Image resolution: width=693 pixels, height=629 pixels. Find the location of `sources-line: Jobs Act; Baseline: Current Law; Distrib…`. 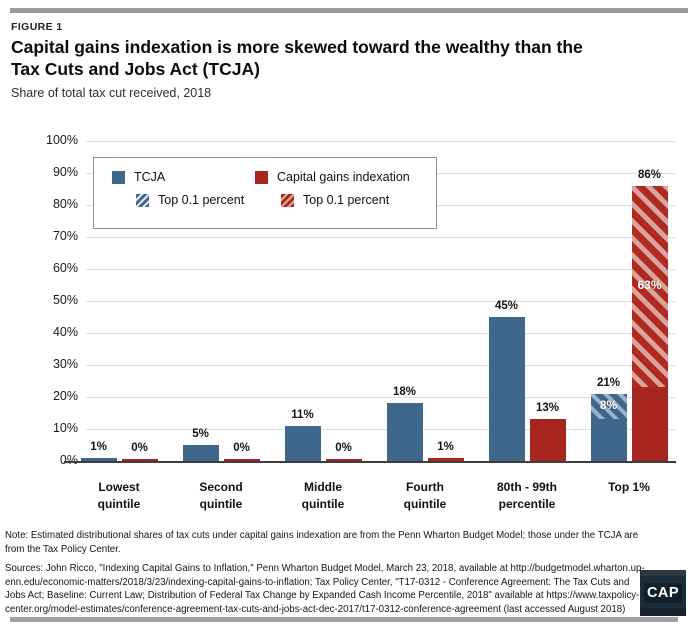

sources-line: Jobs Act; Baseline: Current Law; Distrib… is located at coordinates (322, 596).